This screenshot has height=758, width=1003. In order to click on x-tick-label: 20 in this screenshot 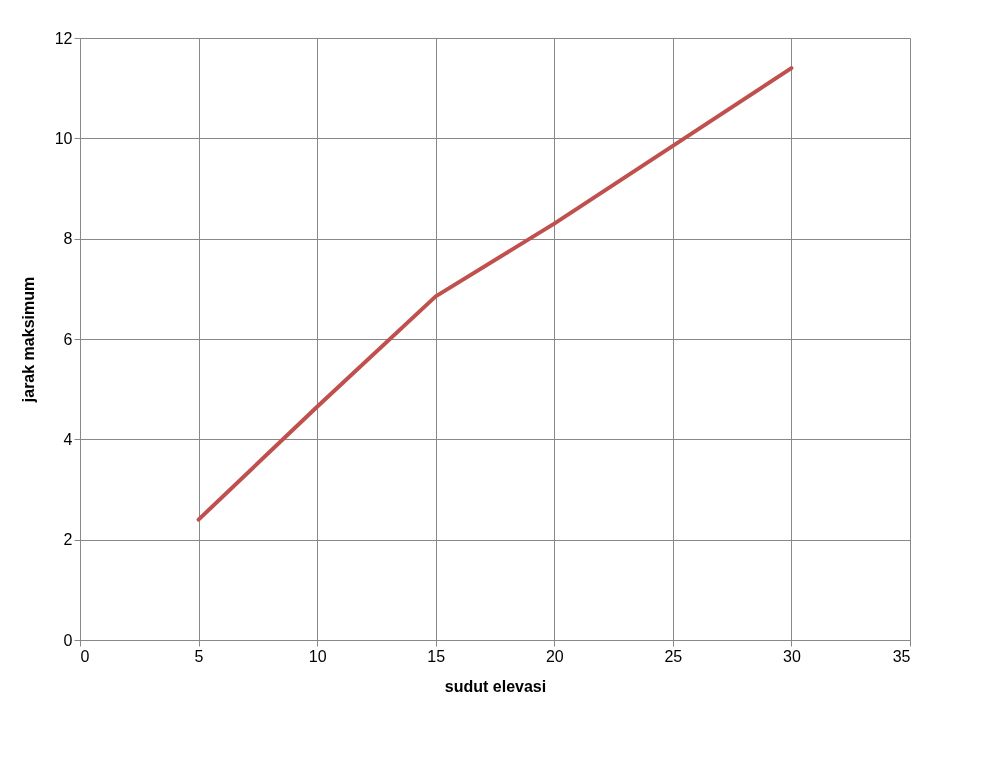, I will do `click(554, 656)`.